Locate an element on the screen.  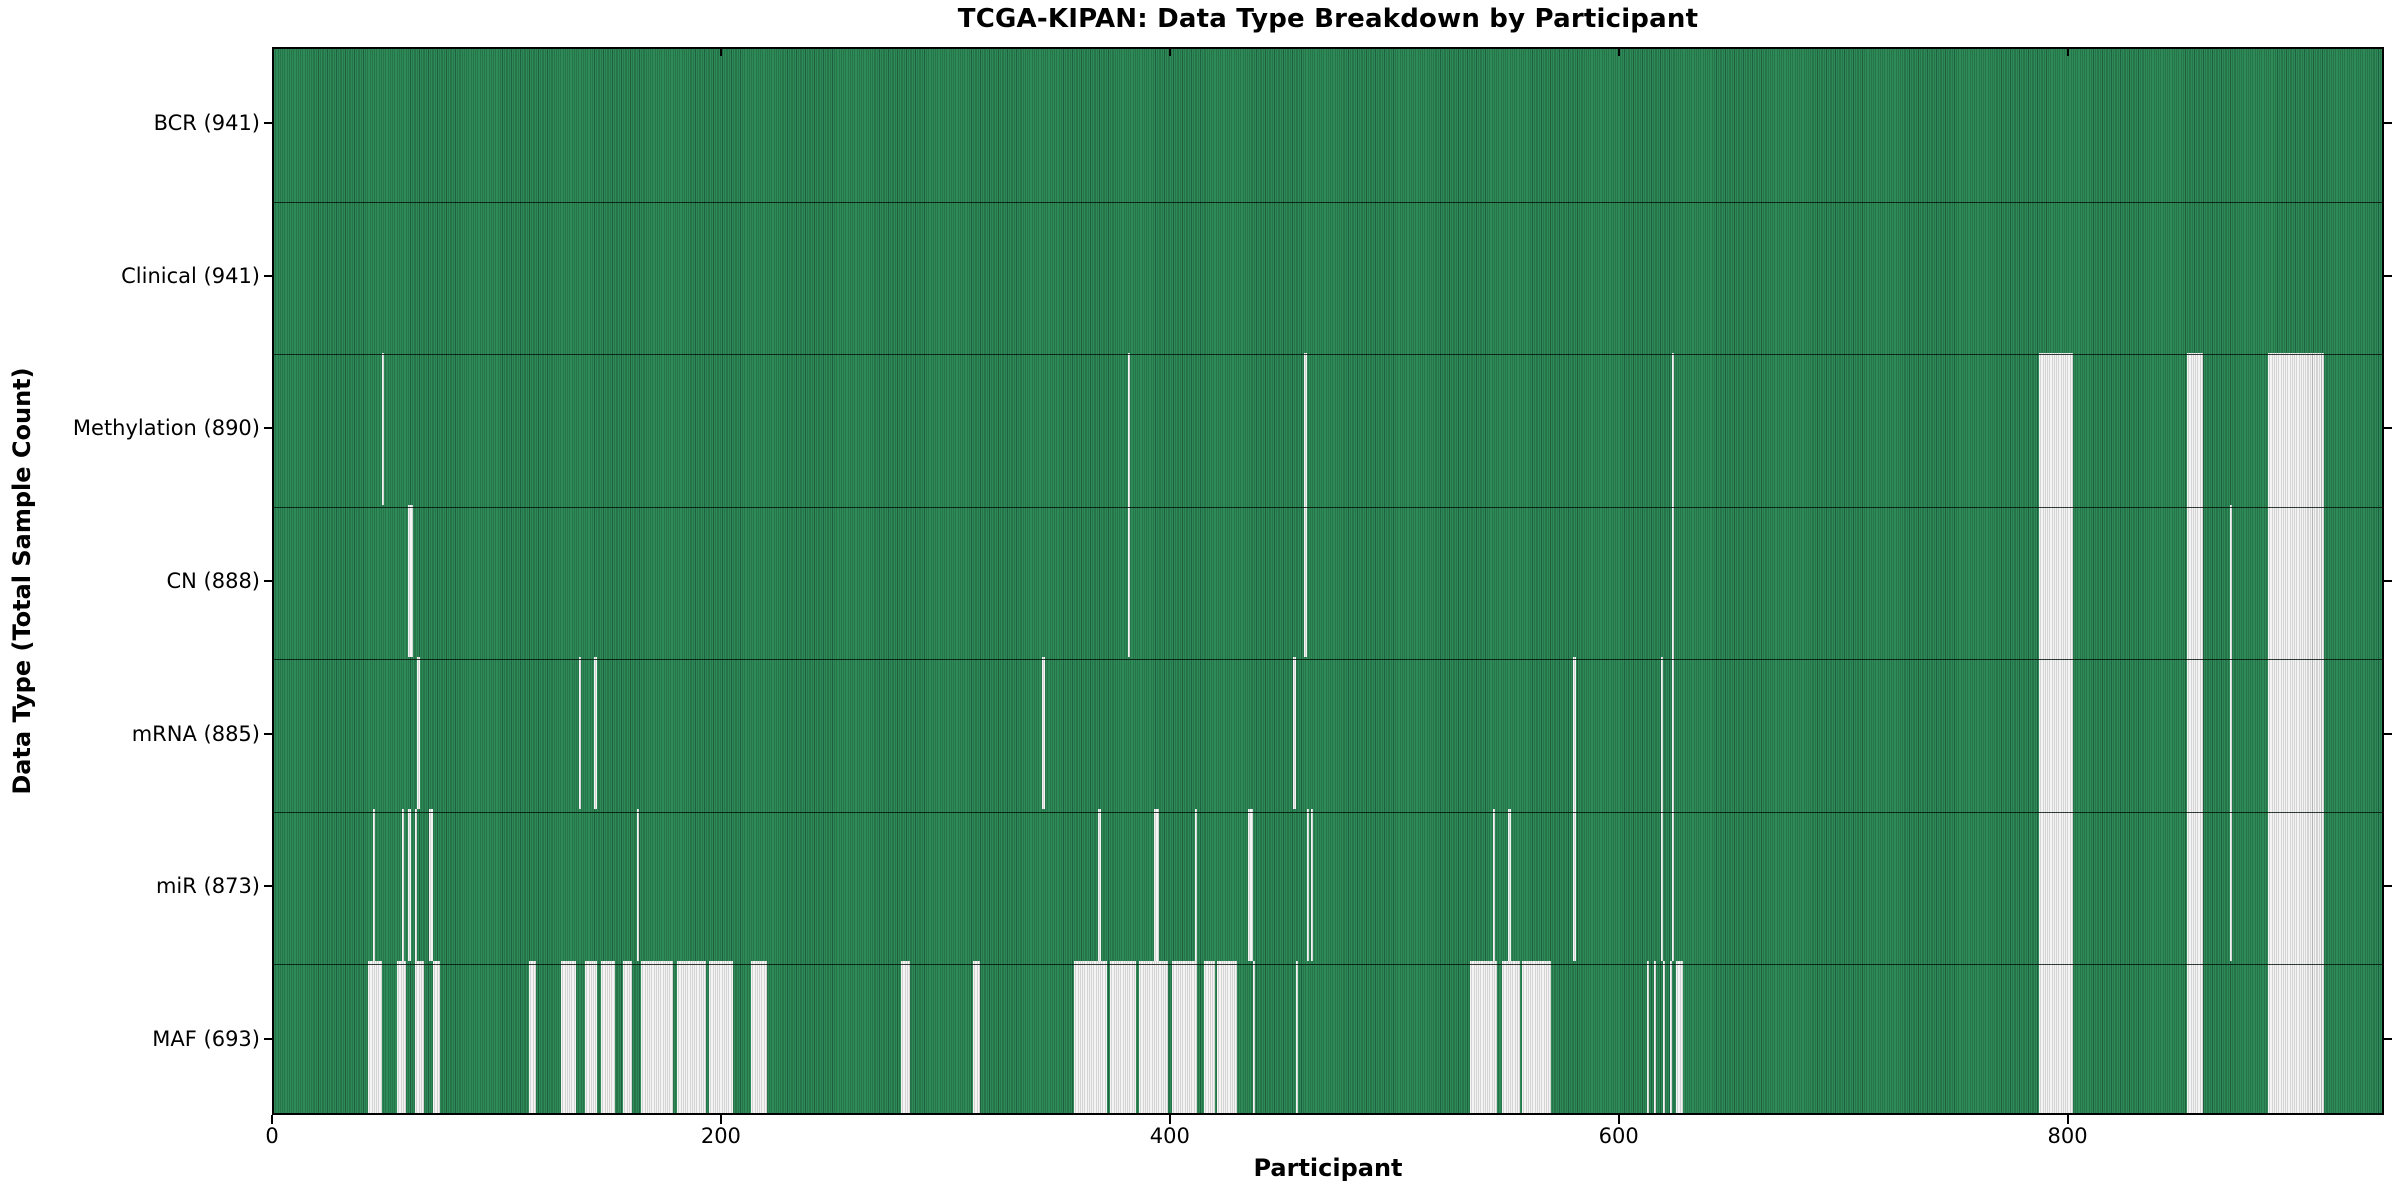
row-mir is located at coordinates (1328, 885).